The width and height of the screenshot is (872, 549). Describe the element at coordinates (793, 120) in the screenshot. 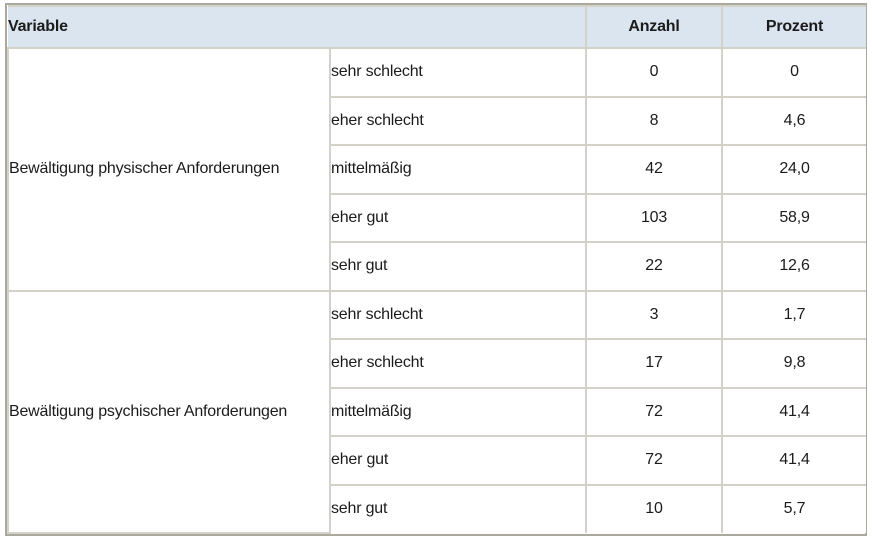

I see `group-1-row-2-prozent: 4,6` at that location.